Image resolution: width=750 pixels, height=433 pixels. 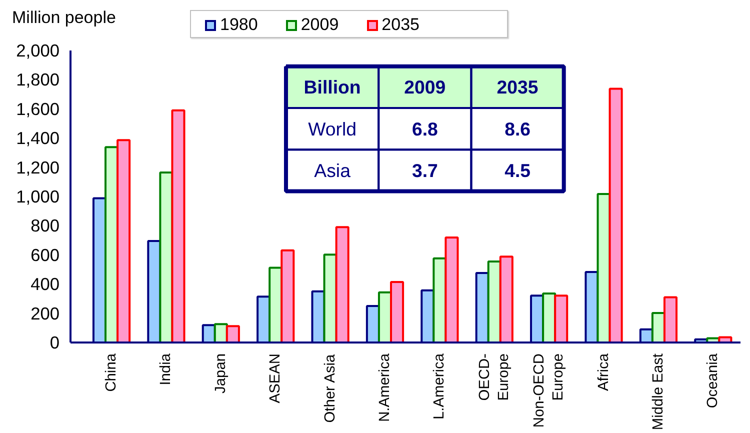 What do you see at coordinates (658, 391) in the screenshot?
I see `x-tick-label: Middle East` at bounding box center [658, 391].